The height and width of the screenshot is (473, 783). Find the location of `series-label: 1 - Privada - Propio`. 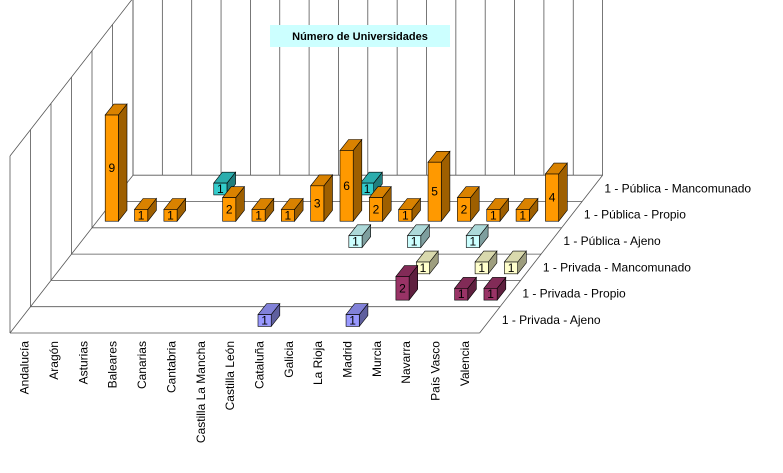

series-label: 1 - Privada - Propio is located at coordinates (574, 294).